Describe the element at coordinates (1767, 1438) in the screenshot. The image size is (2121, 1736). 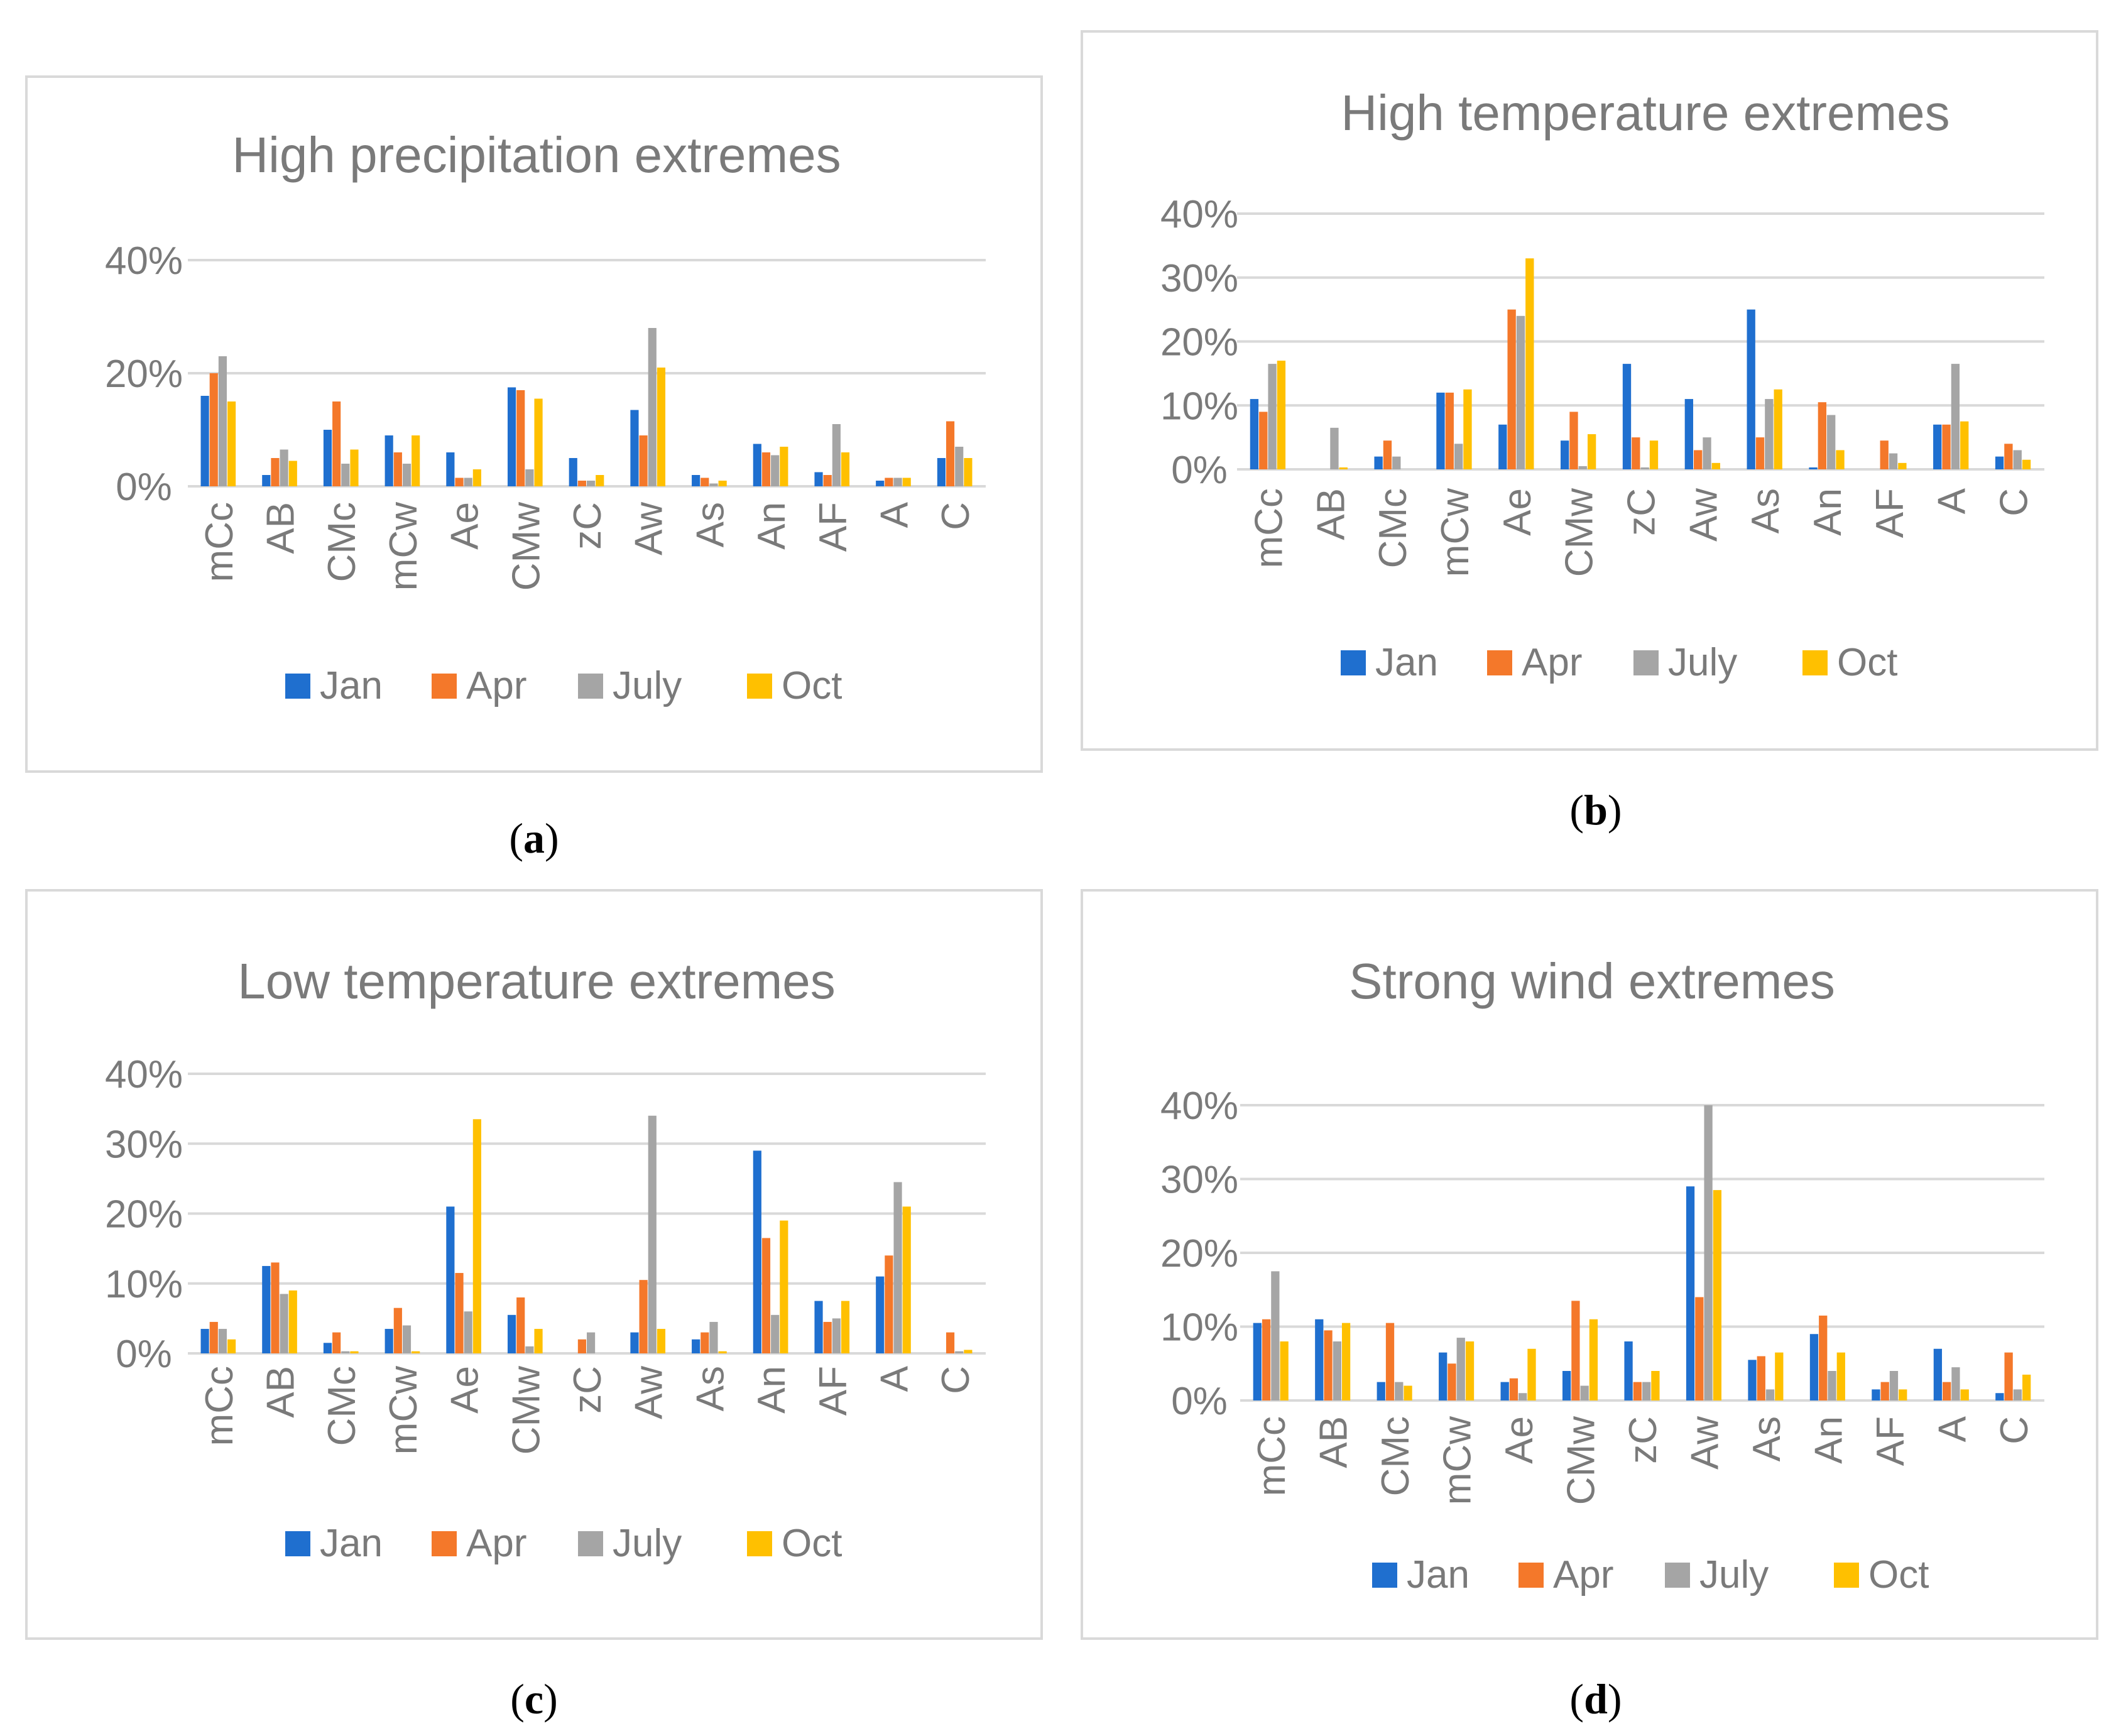
I see `x-tick-label: As` at that location.